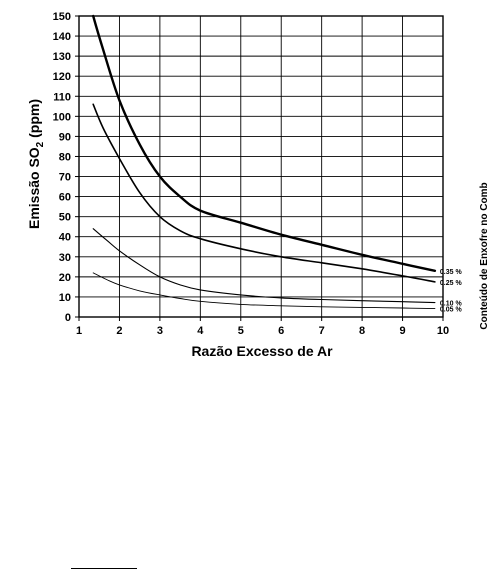  I want to click on y-tick-label-150: 150, so click(62, 17).